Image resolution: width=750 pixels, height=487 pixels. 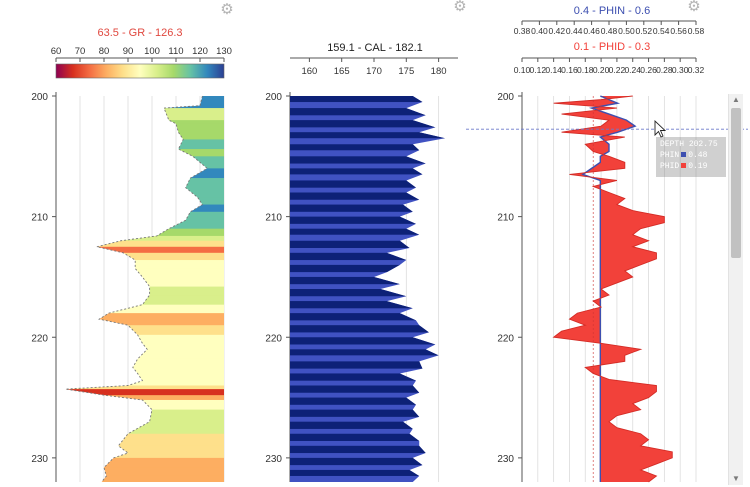 I want to click on phid-tick-label: 0.20, so click(x=601, y=70).